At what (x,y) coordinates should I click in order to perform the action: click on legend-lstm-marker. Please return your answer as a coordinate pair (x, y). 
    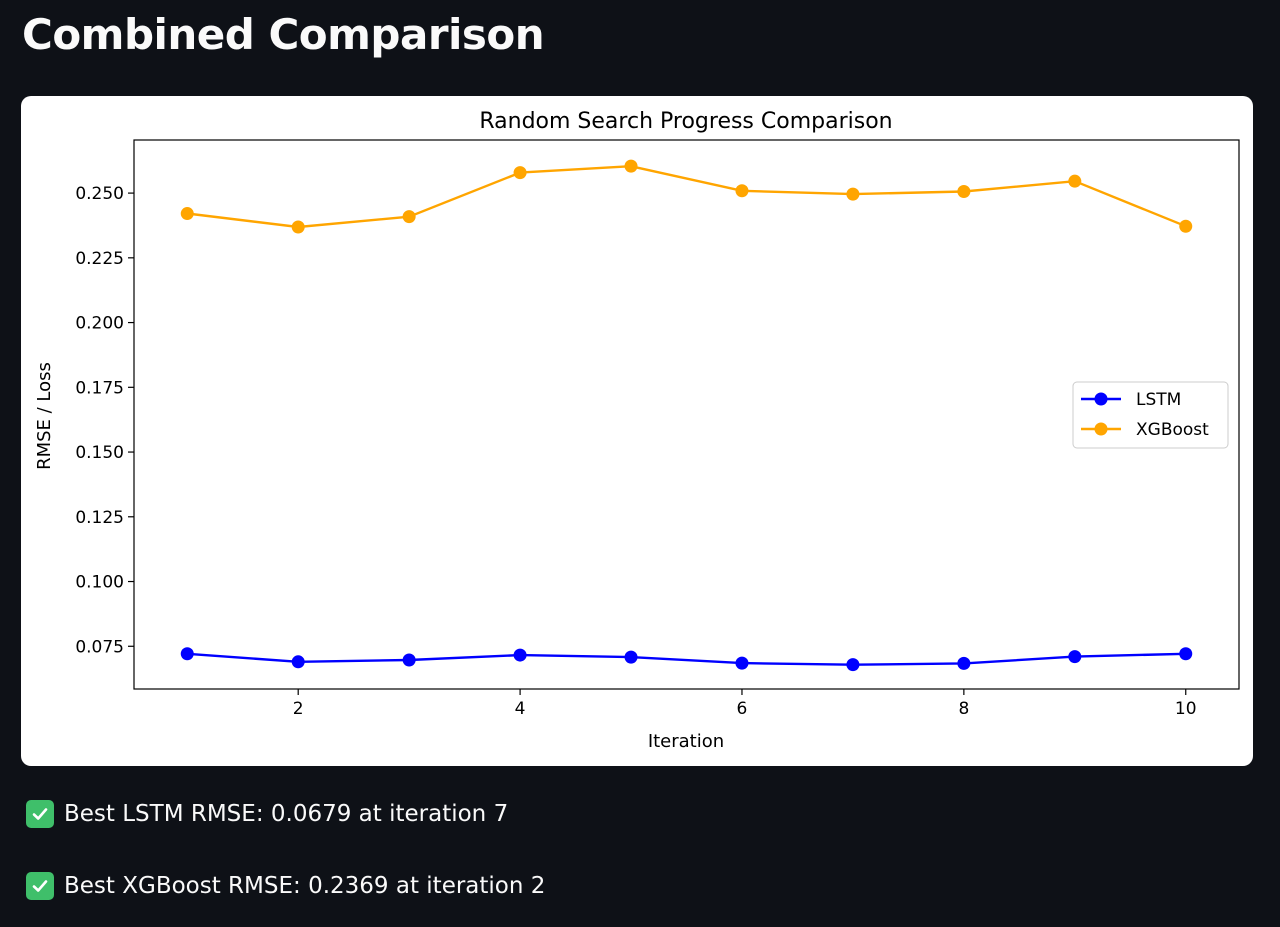
    Looking at the image, I should click on (1101, 399).